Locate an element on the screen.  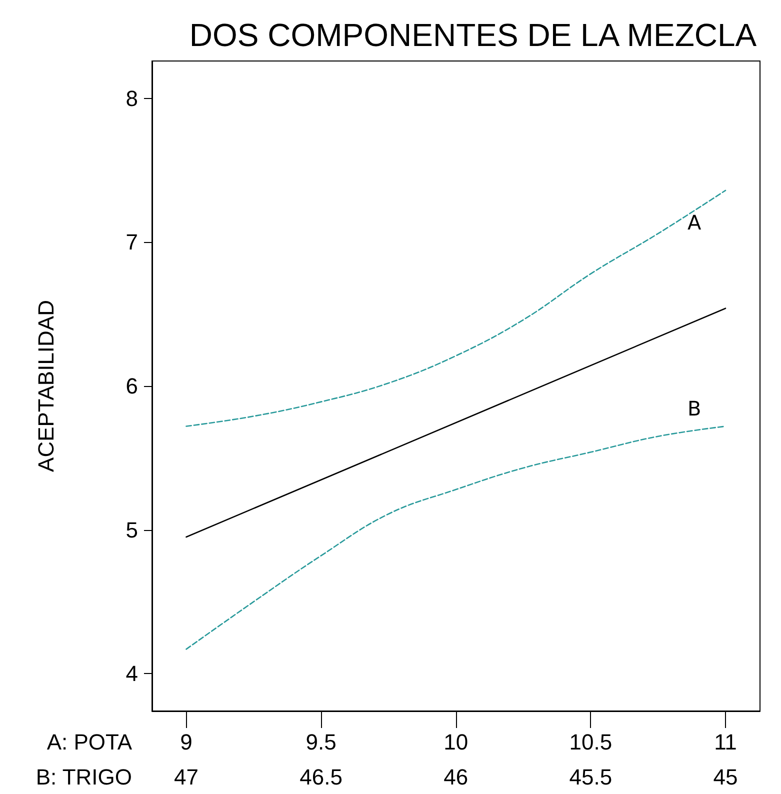
x-tick-label: 9.5 is located at coordinates (321, 742).